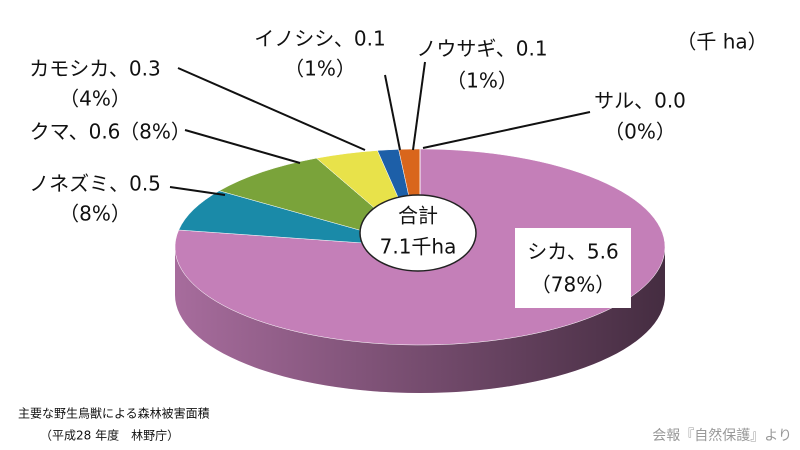 Image resolution: width=800 pixels, height=450 pixels. What do you see at coordinates (95, 184) in the screenshot?
I see `value-label: ノネズミ、0.5` at bounding box center [95, 184].